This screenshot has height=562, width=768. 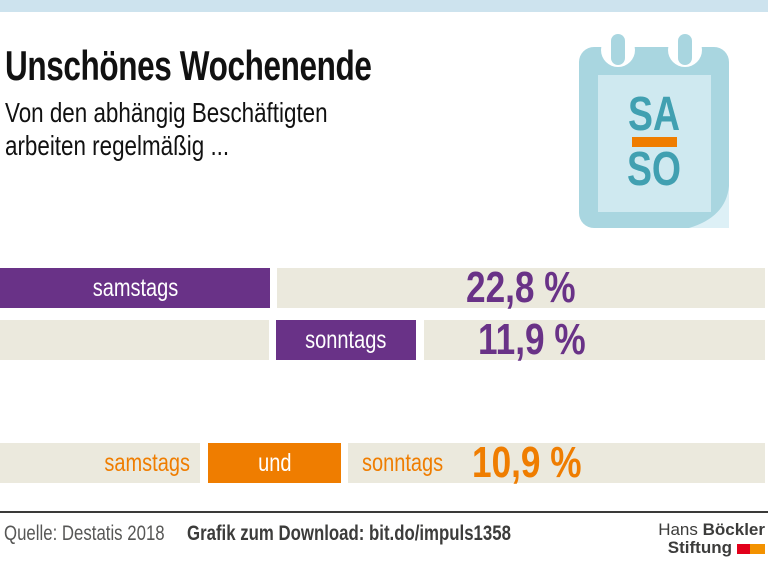 I want to click on logo-orange-square, so click(x=757, y=548).